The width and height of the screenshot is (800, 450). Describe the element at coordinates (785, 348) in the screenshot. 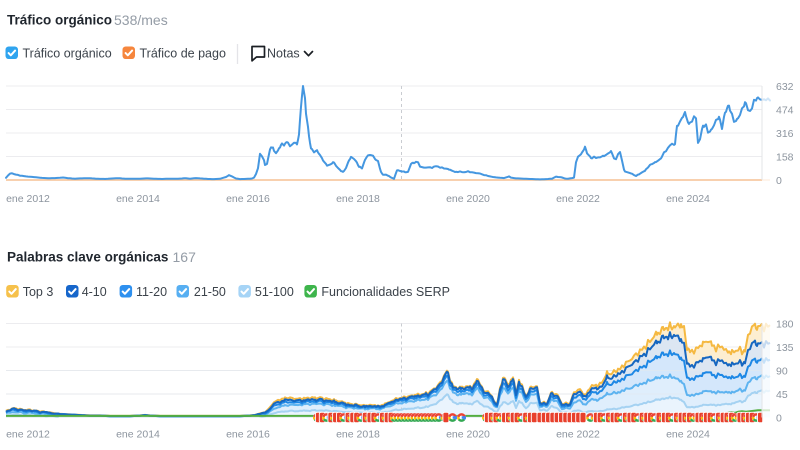

I see `svg-text: 135` at that location.